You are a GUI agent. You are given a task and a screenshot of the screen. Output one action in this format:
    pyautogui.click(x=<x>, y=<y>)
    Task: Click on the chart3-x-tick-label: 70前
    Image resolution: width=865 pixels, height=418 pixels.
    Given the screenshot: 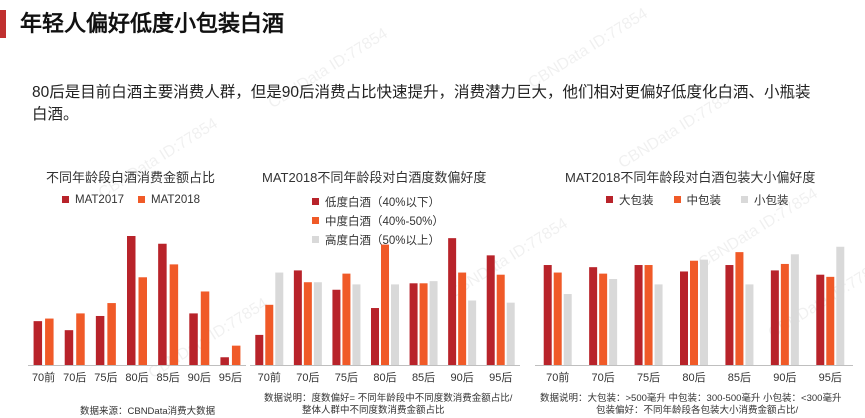 What is the action you would take?
    pyautogui.click(x=557, y=377)
    